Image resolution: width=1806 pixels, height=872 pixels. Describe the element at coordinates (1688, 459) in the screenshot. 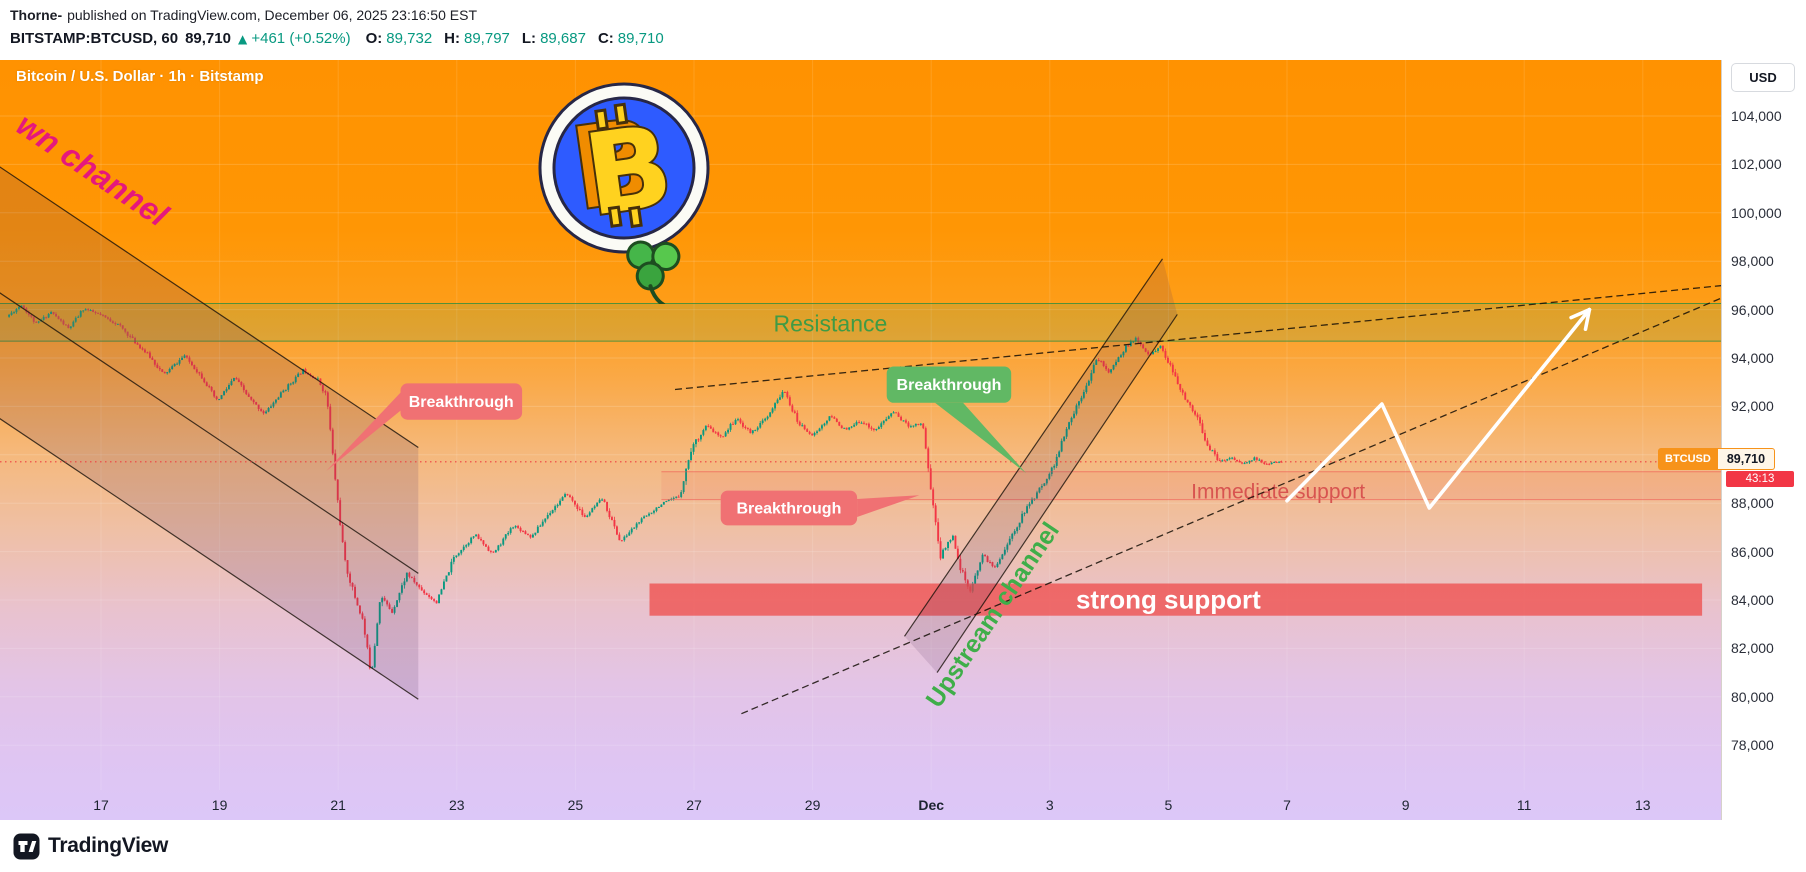

I see `price-tag-symbol: BTCUSD` at that location.